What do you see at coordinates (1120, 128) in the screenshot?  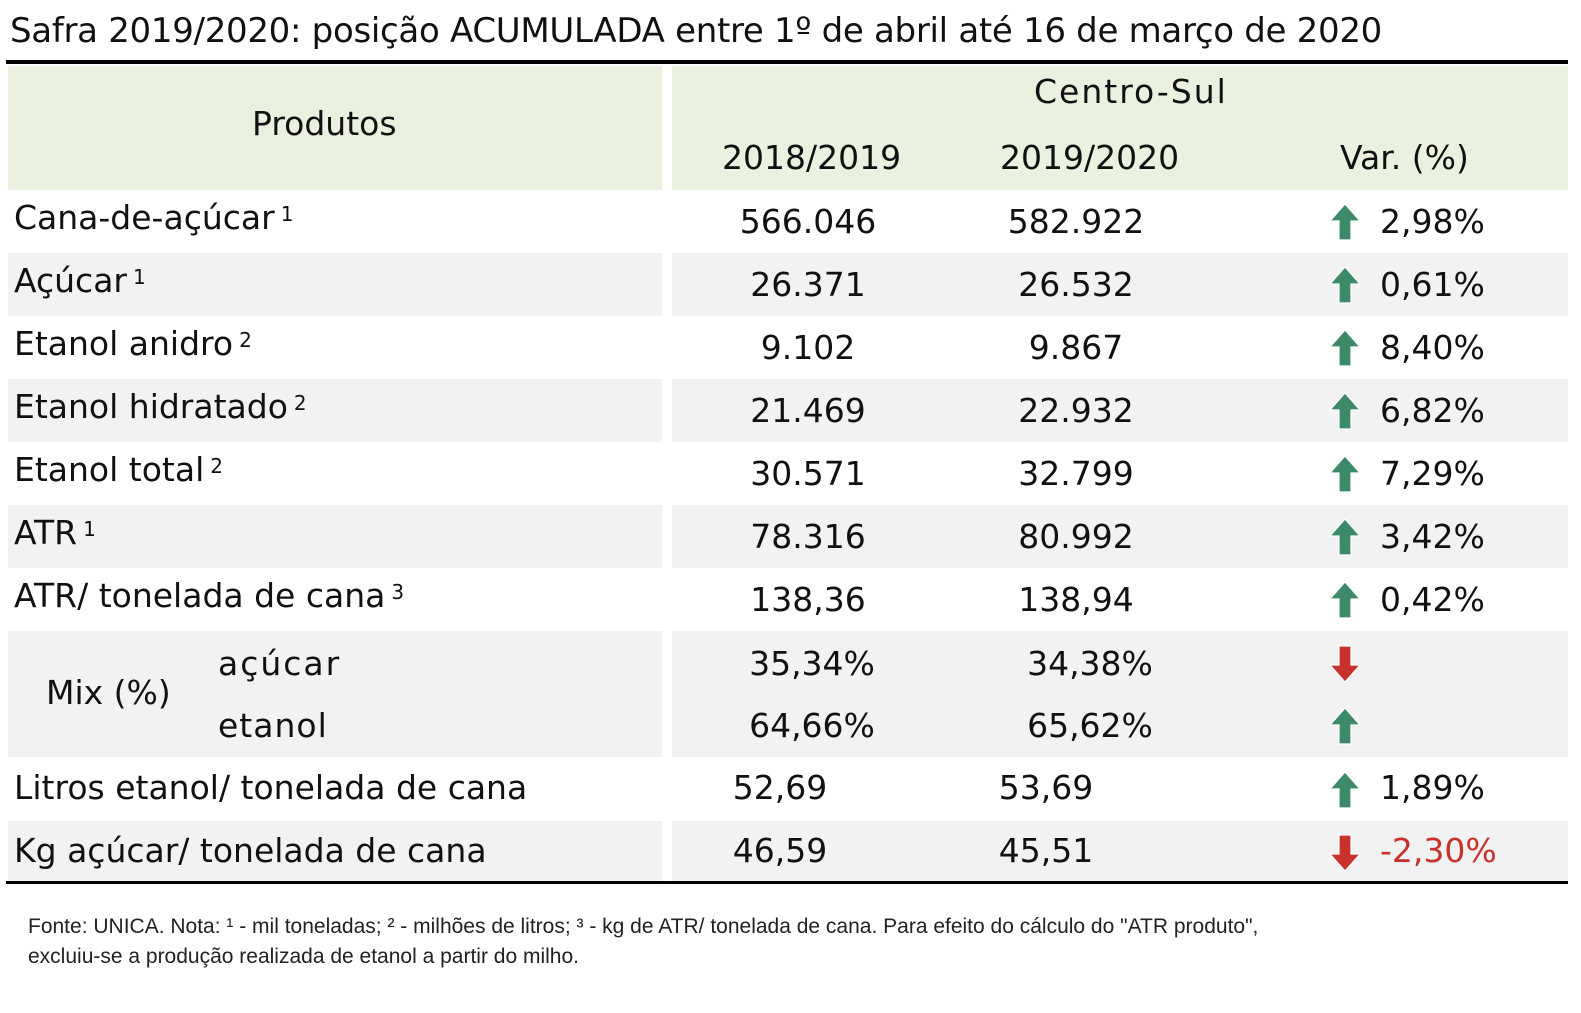 I see `header-region-cell` at bounding box center [1120, 128].